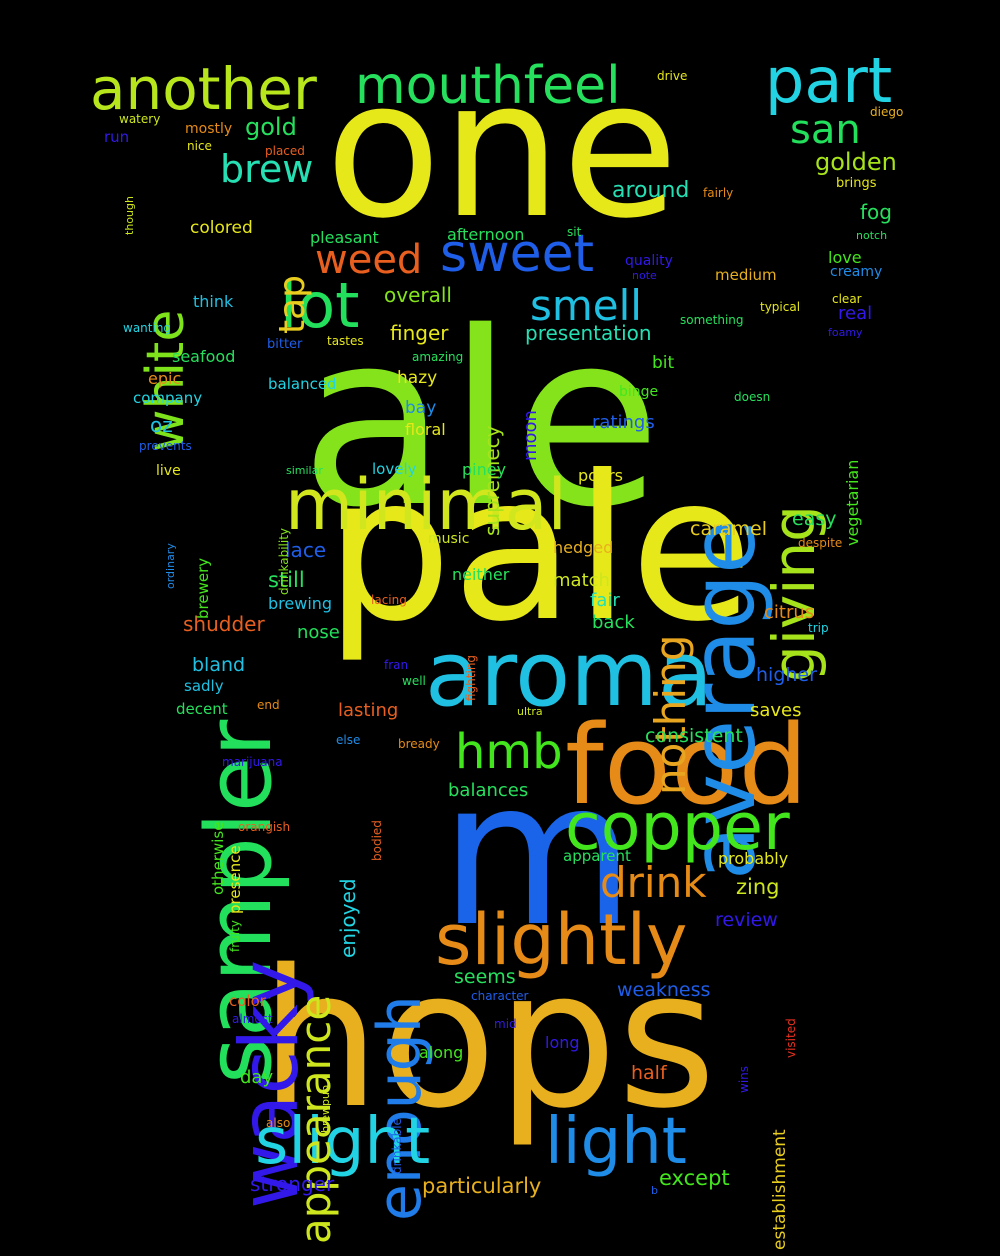 This screenshot has height=1256, width=1000. Describe the element at coordinates (753, 858) in the screenshot. I see `word-probably: probably` at that location.